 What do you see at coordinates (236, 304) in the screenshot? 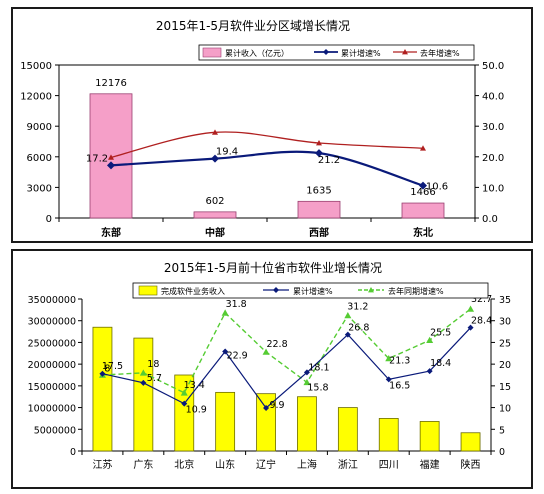
I see `prev-year-growth-label: 31.8` at bounding box center [236, 304].